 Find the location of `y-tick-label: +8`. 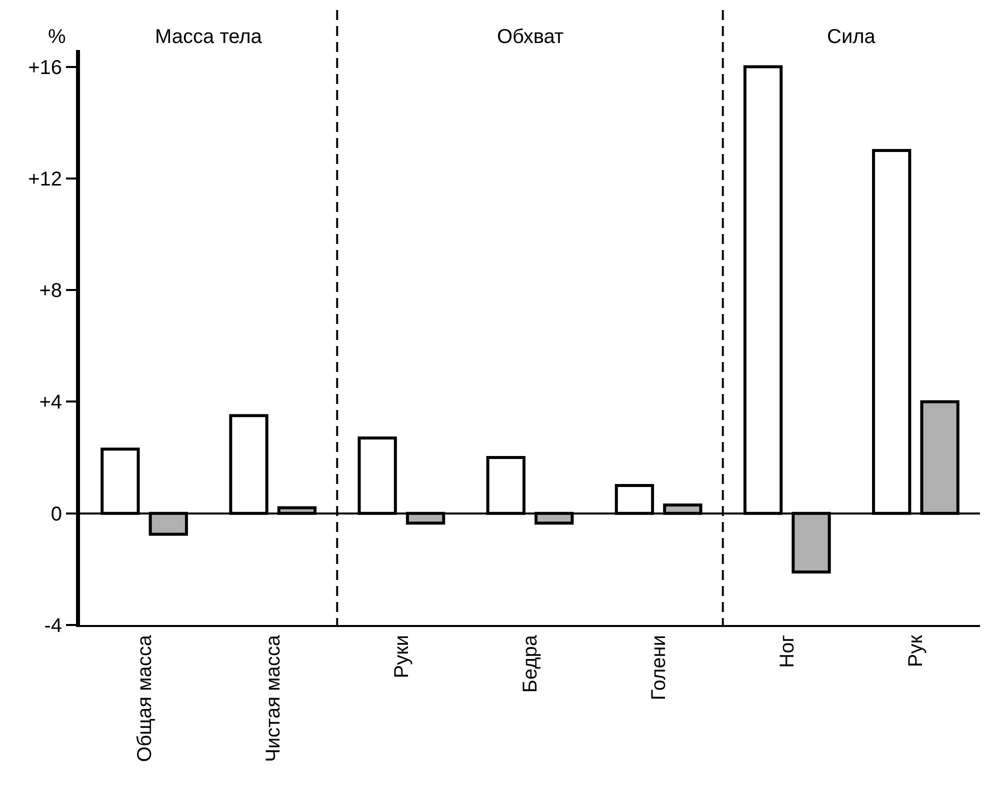

y-tick-label: +8 is located at coordinates (50, 291).